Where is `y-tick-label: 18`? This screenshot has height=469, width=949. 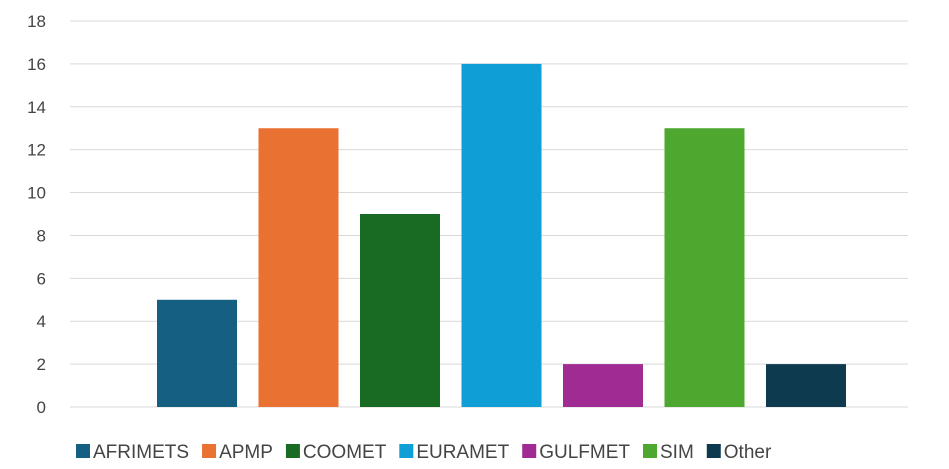 y-tick-label: 18 is located at coordinates (36, 21).